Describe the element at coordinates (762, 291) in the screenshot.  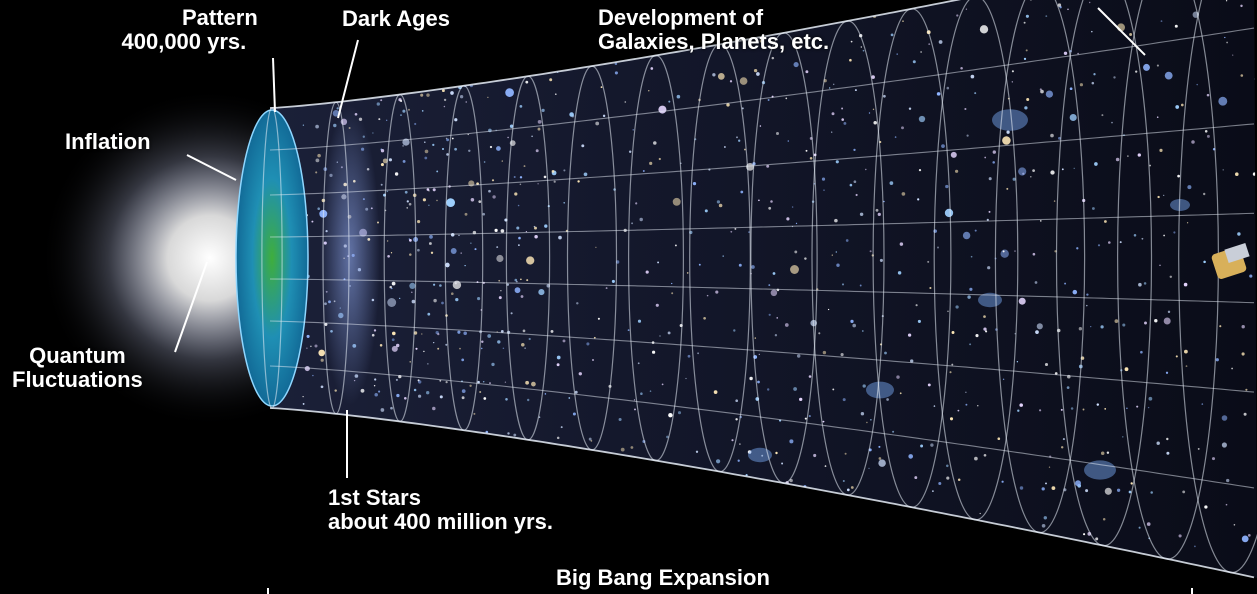
I see `grid-line` at that location.